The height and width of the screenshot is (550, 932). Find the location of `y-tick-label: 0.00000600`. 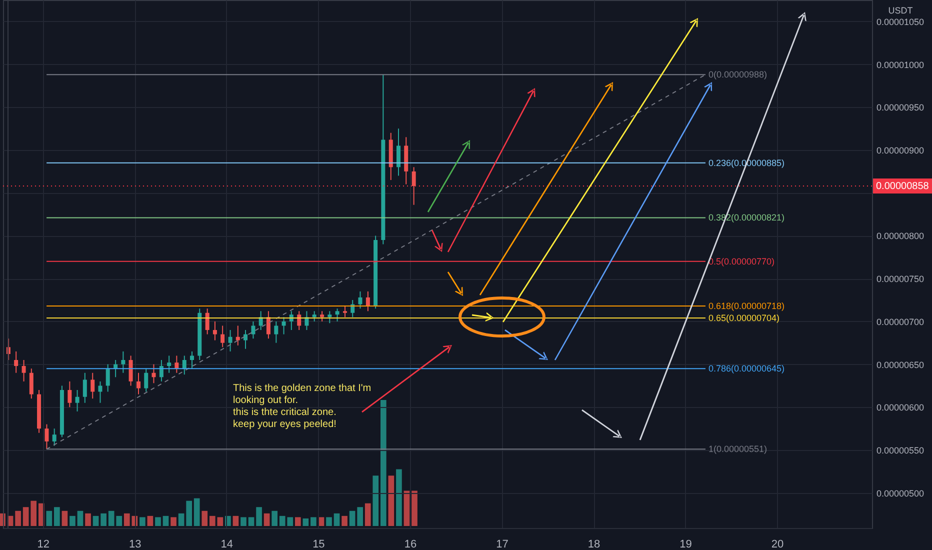

y-tick-label: 0.00000600 is located at coordinates (900, 407).